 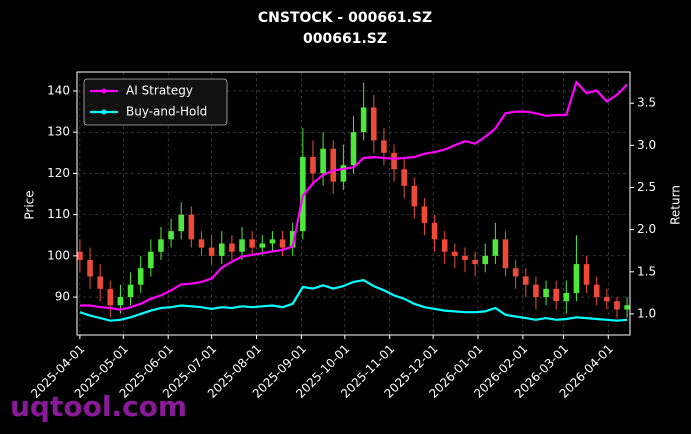 I want to click on y2-tick-label: 2.0, so click(x=646, y=229).